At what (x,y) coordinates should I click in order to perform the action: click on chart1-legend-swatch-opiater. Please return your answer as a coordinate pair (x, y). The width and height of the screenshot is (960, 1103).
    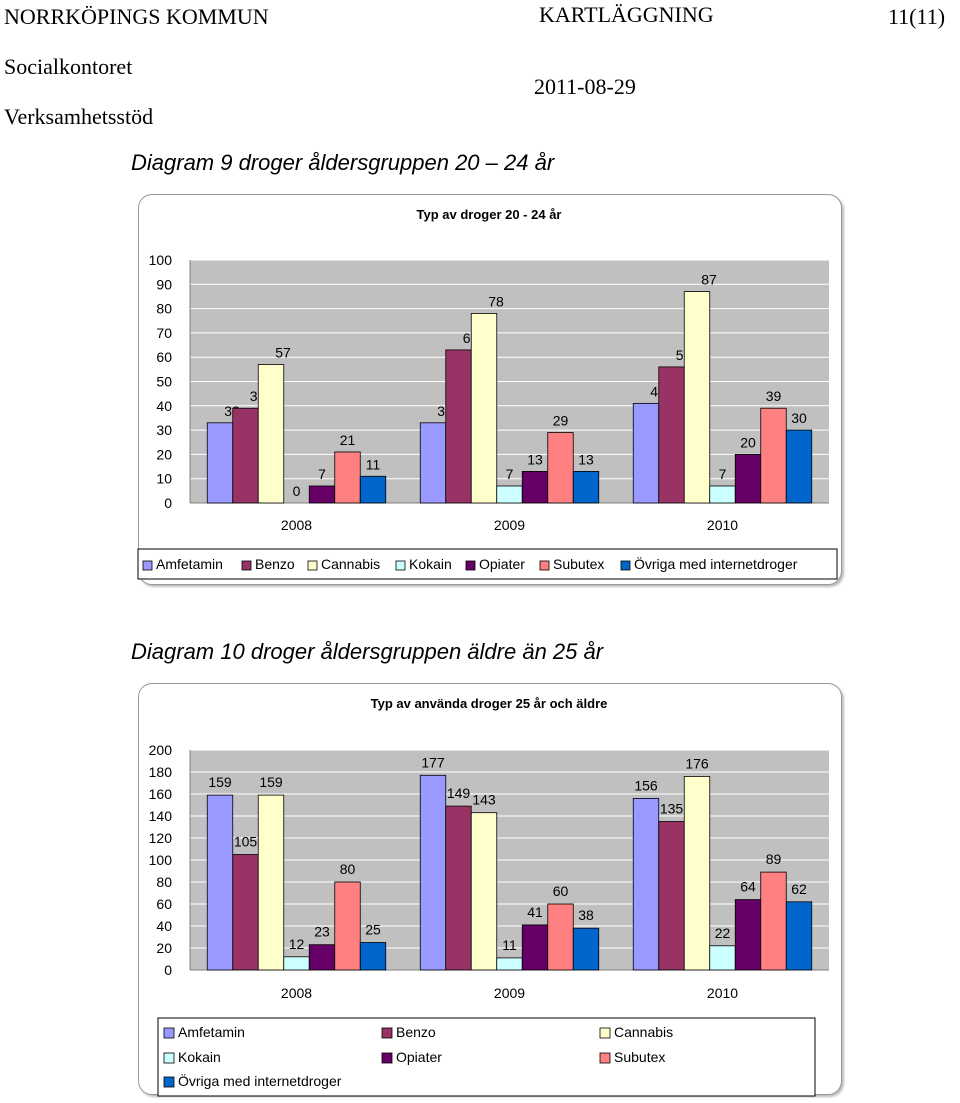
    Looking at the image, I should click on (470, 565).